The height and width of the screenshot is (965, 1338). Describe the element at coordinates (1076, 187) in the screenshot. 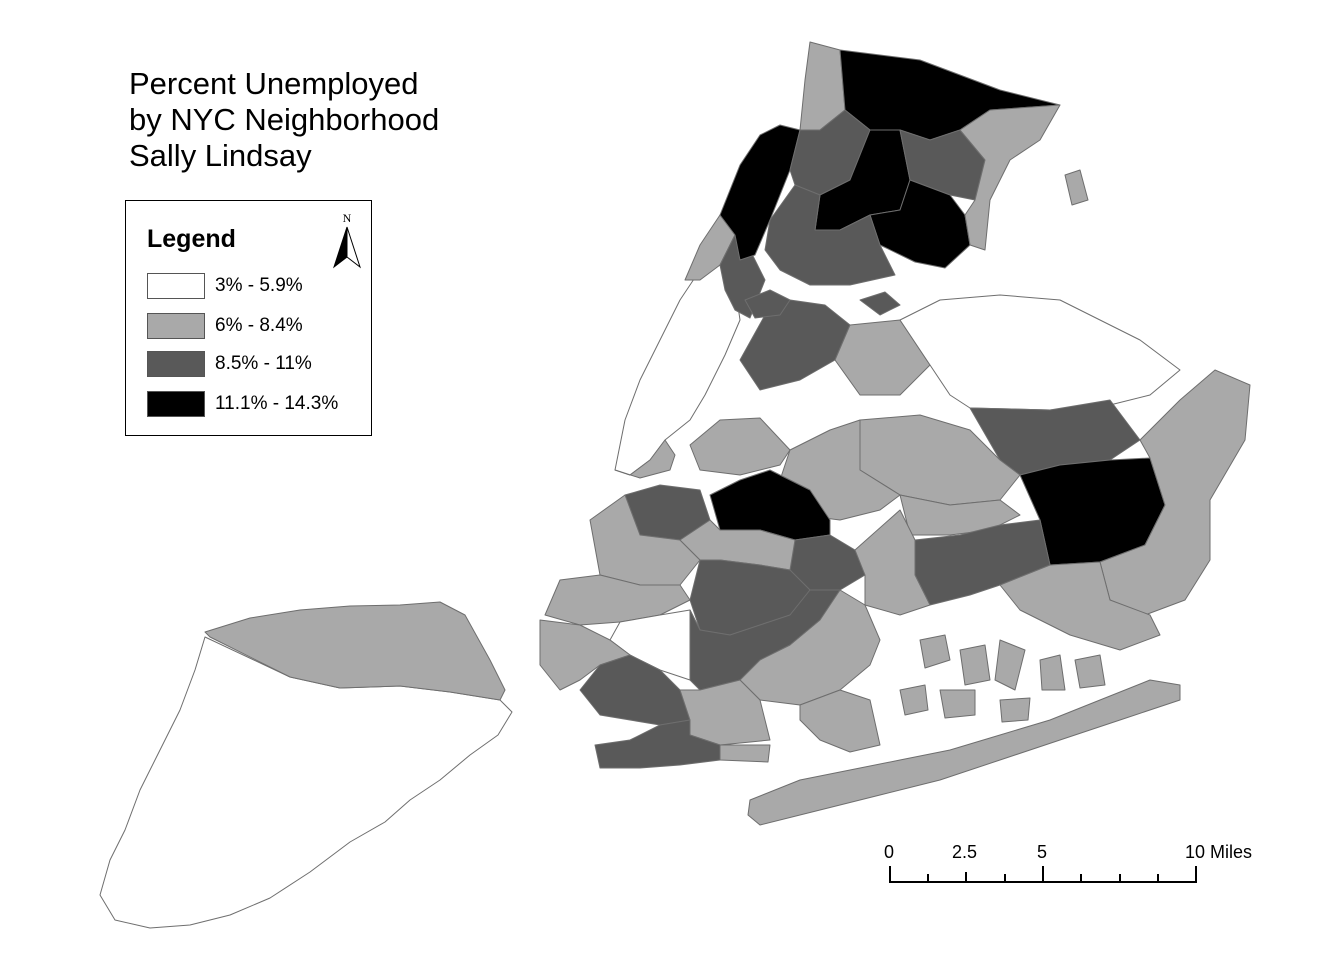

I see `region-city-island` at that location.